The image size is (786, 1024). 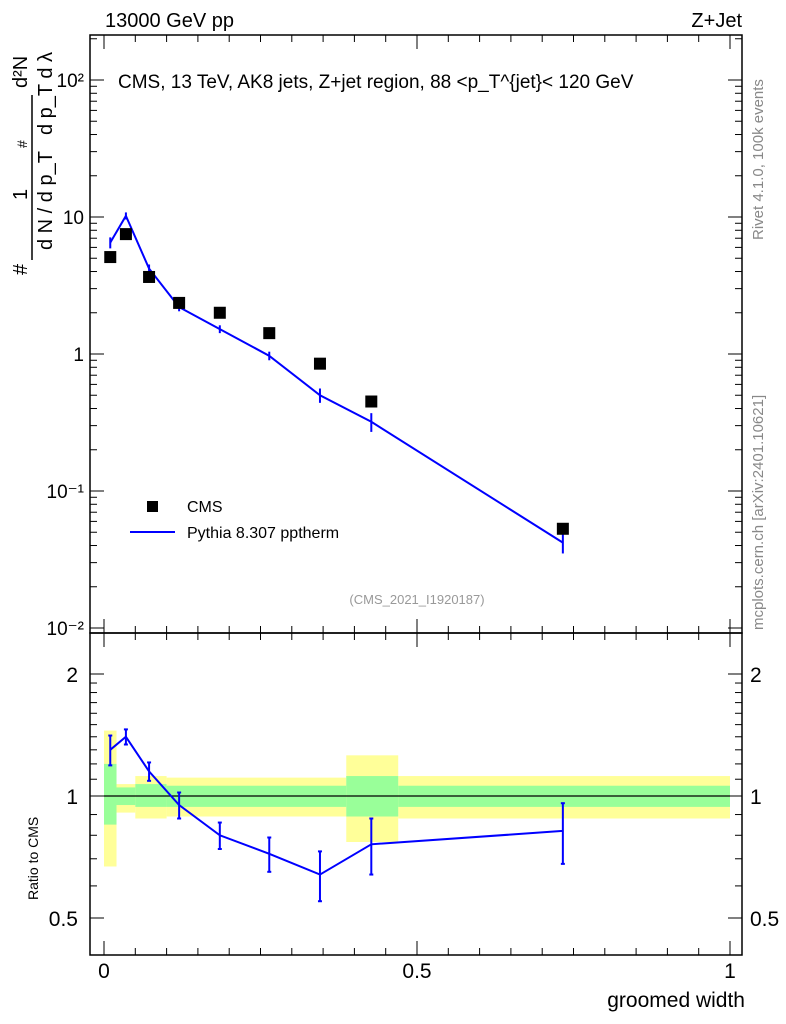 I want to click on x-tick-label: 0, so click(x=104, y=971).